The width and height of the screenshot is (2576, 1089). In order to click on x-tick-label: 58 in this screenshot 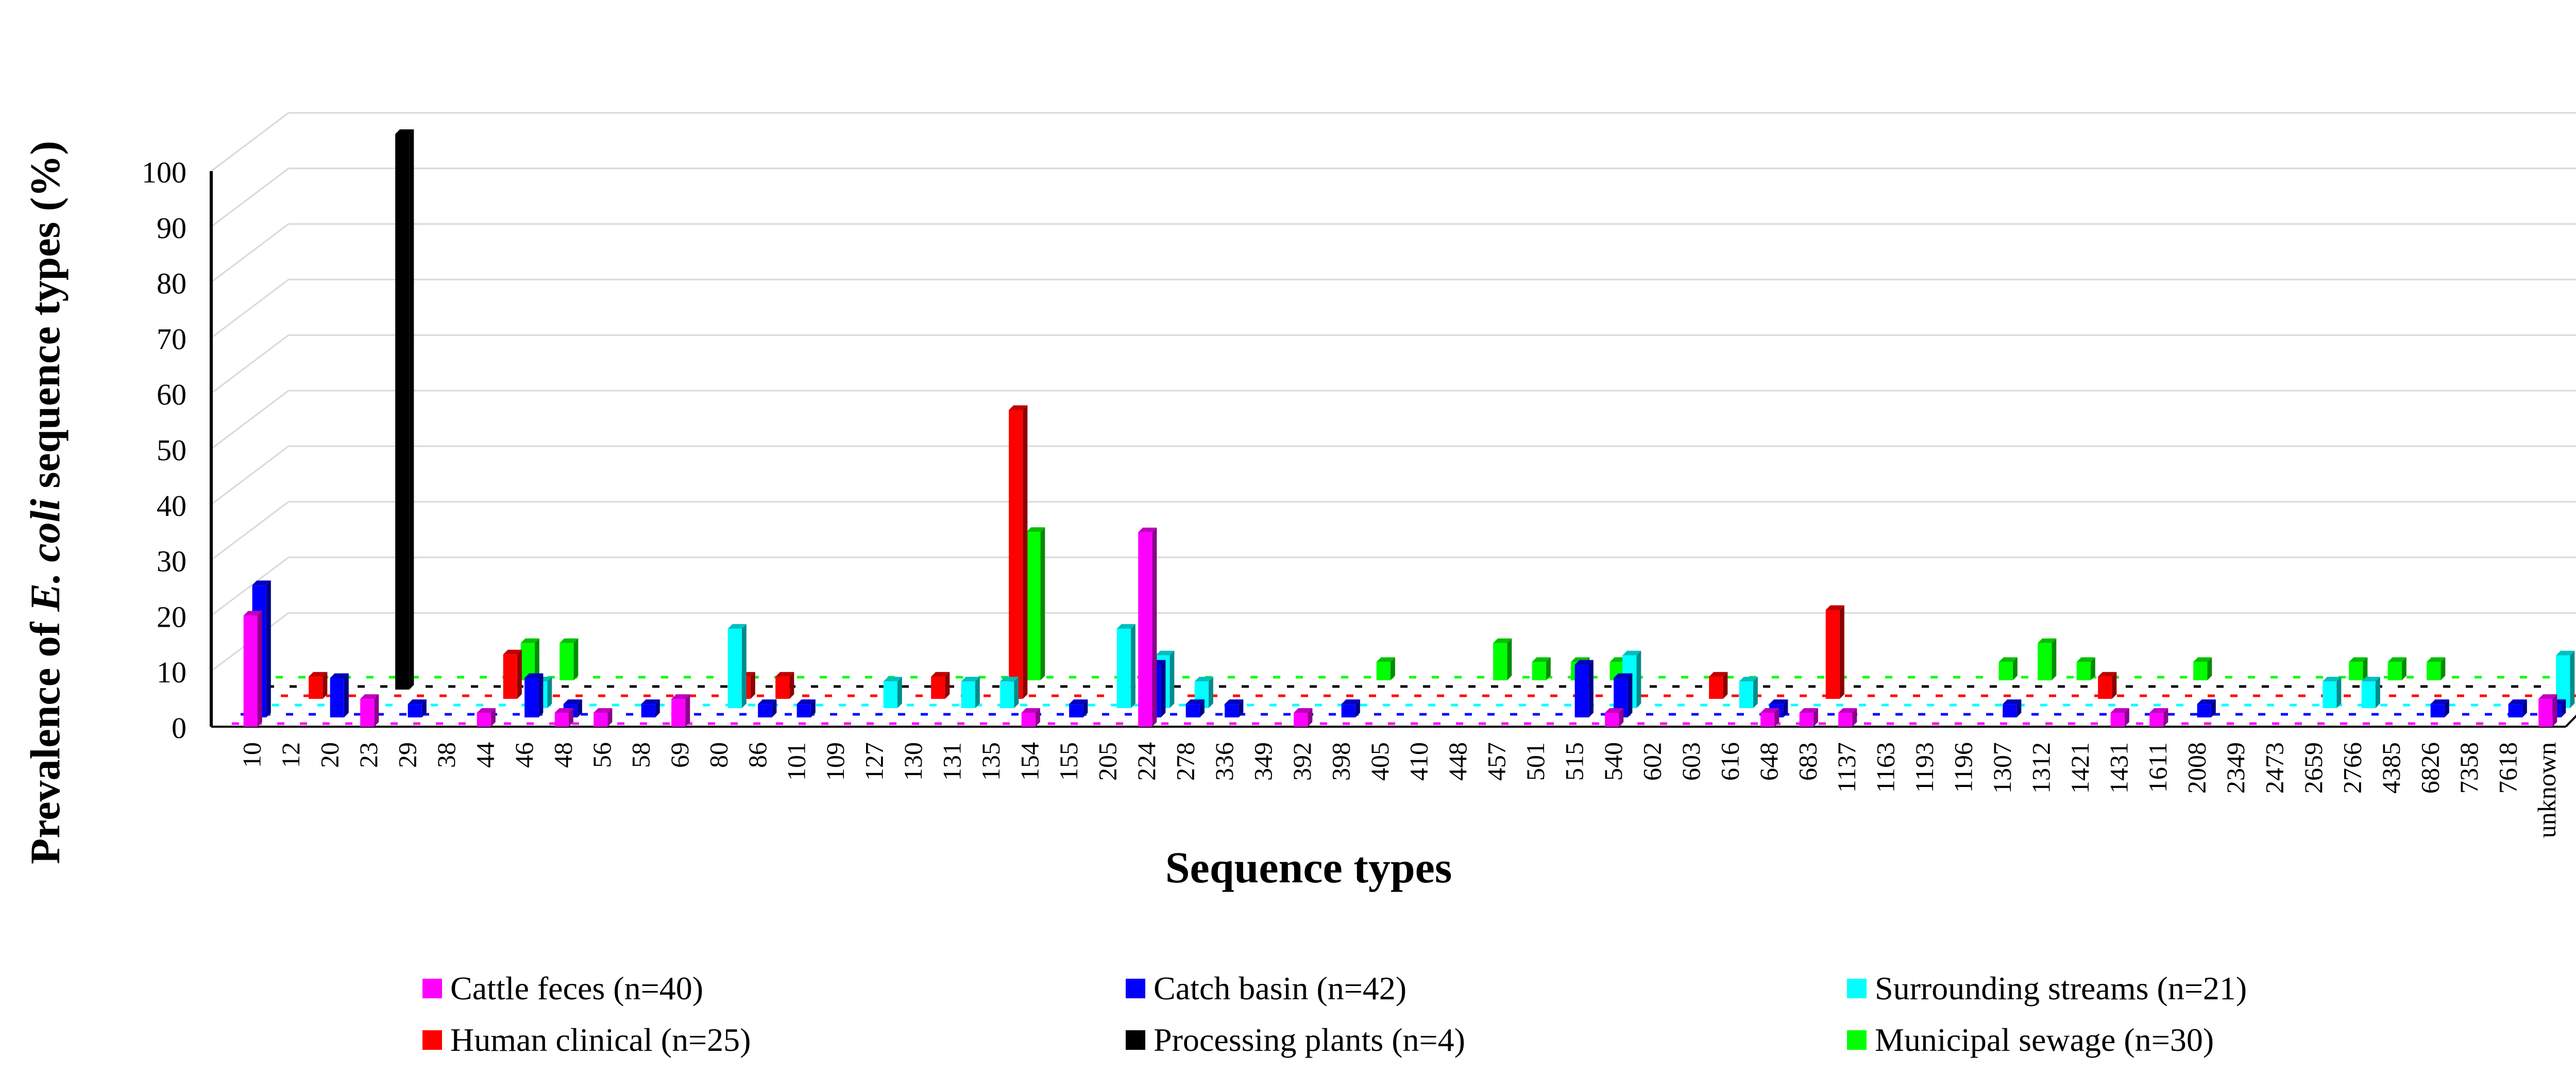, I will do `click(640, 755)`.